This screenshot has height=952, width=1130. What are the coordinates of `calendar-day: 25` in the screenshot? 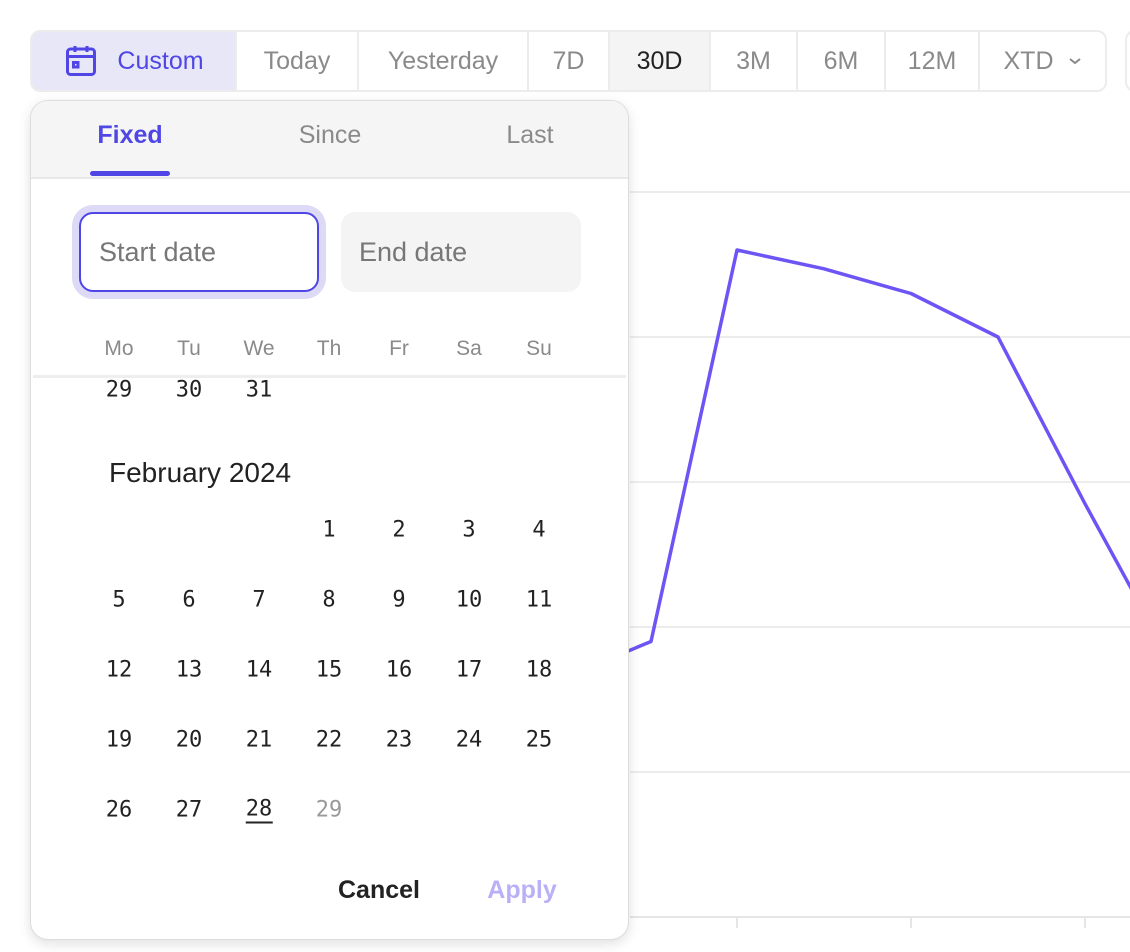 It's located at (539, 740).